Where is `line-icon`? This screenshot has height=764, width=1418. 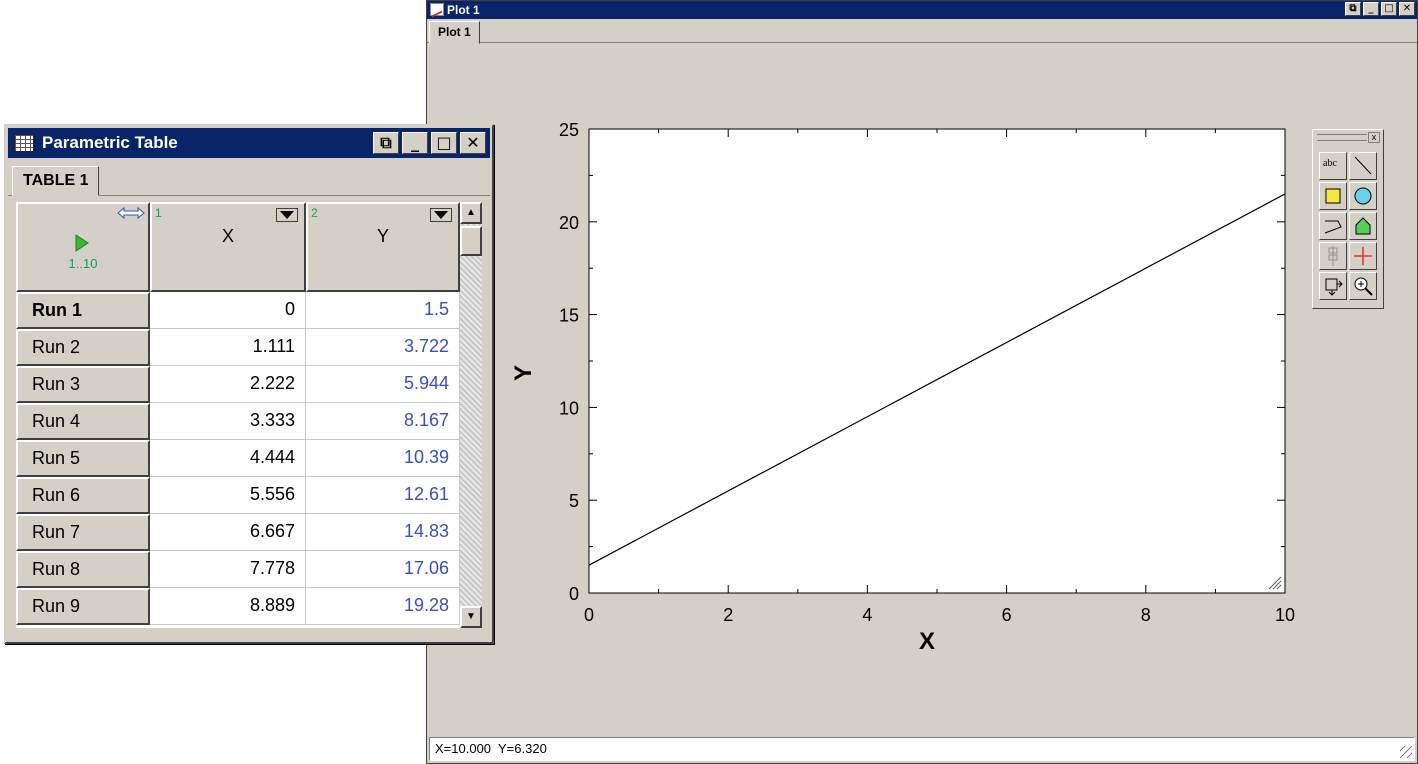 line-icon is located at coordinates (1363, 165).